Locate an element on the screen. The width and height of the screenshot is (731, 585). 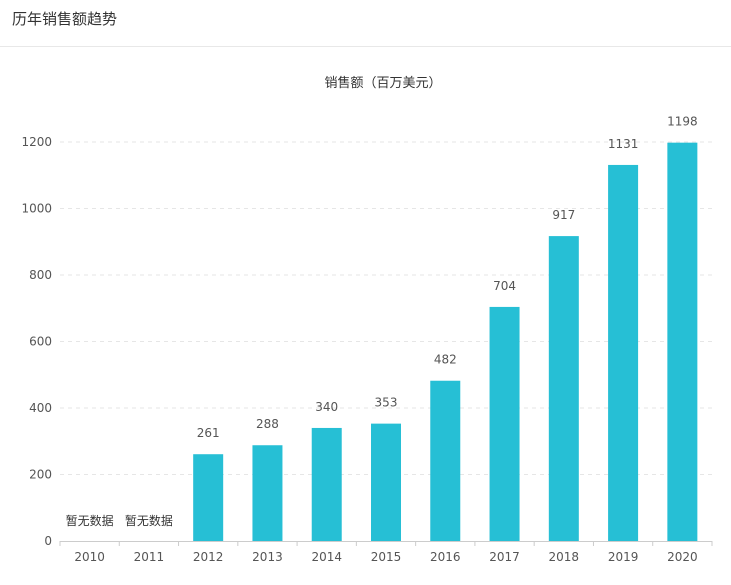
data-label: 704 is located at coordinates (504, 286).